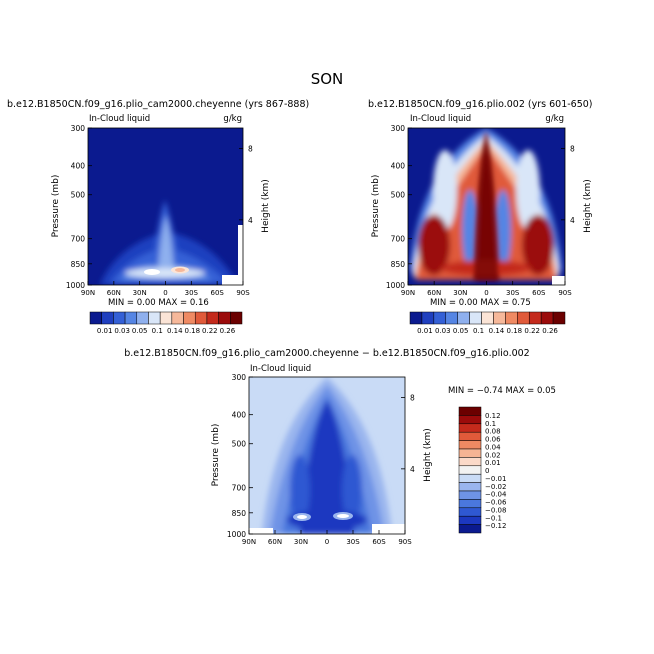 This screenshot has width=654, height=654. I want to click on colorbar-label: 0, so click(487, 471).